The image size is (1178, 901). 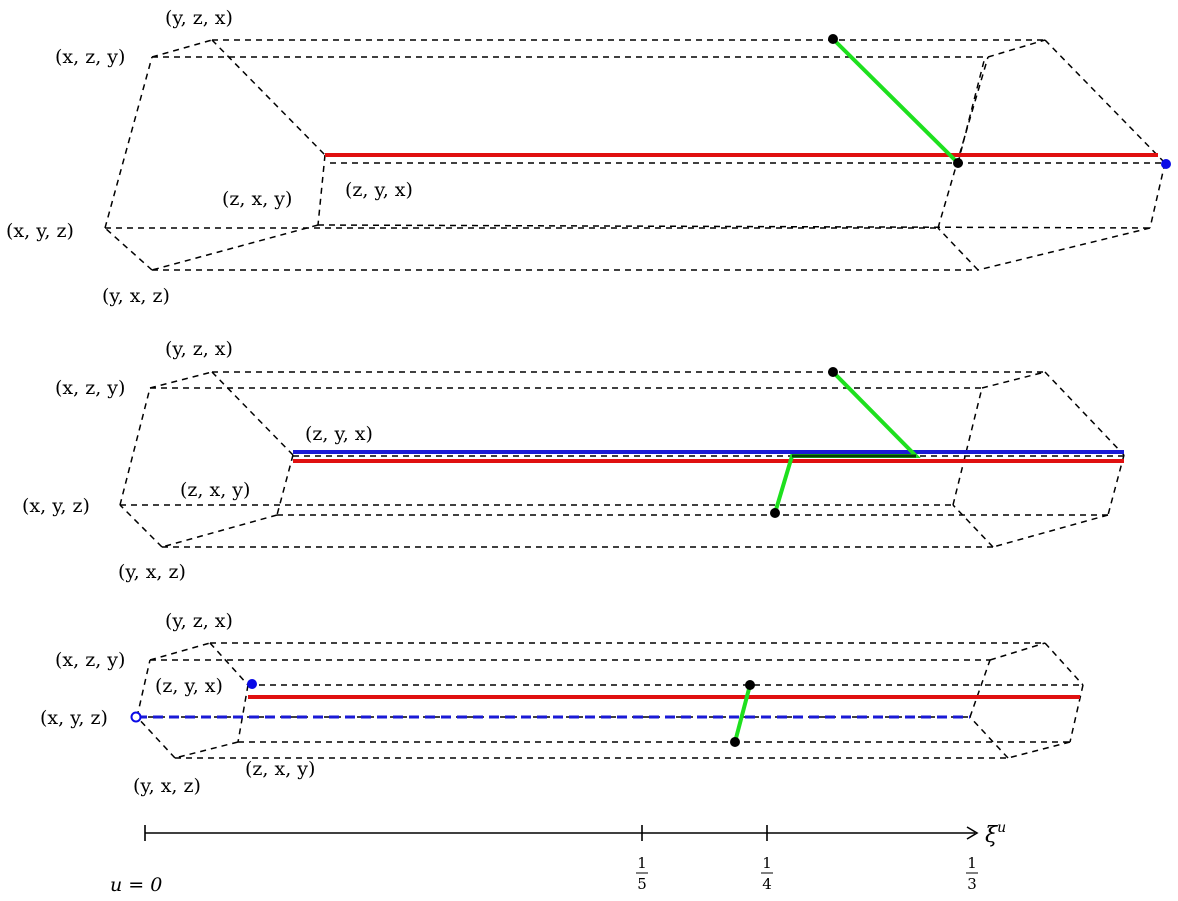 What do you see at coordinates (992, 835) in the screenshot?
I see `axis-label-main: ξ` at bounding box center [992, 835].